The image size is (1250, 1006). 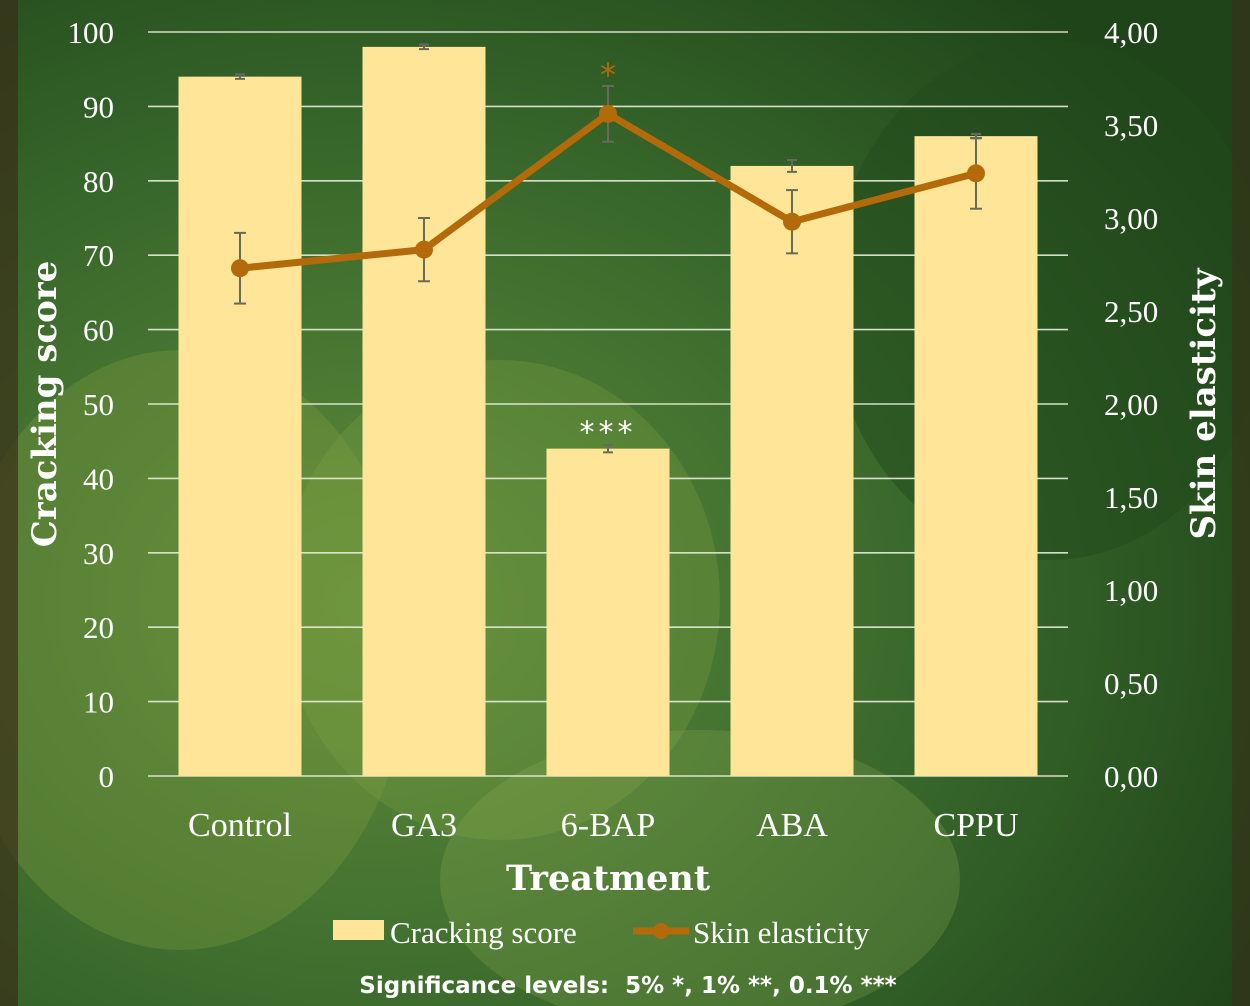 What do you see at coordinates (1131, 590) in the screenshot?
I see `y2-tick-label: 1,00` at bounding box center [1131, 590].